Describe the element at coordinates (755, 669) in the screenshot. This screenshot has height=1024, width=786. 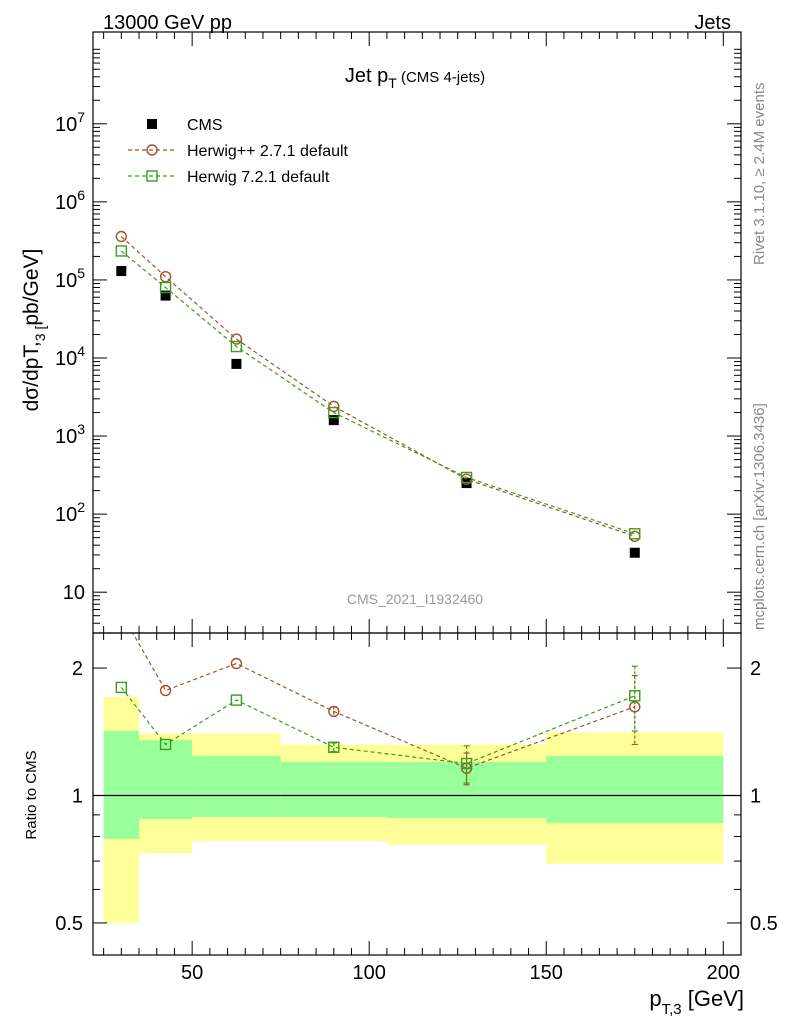
I see `y-tick-label-right: 2` at that location.